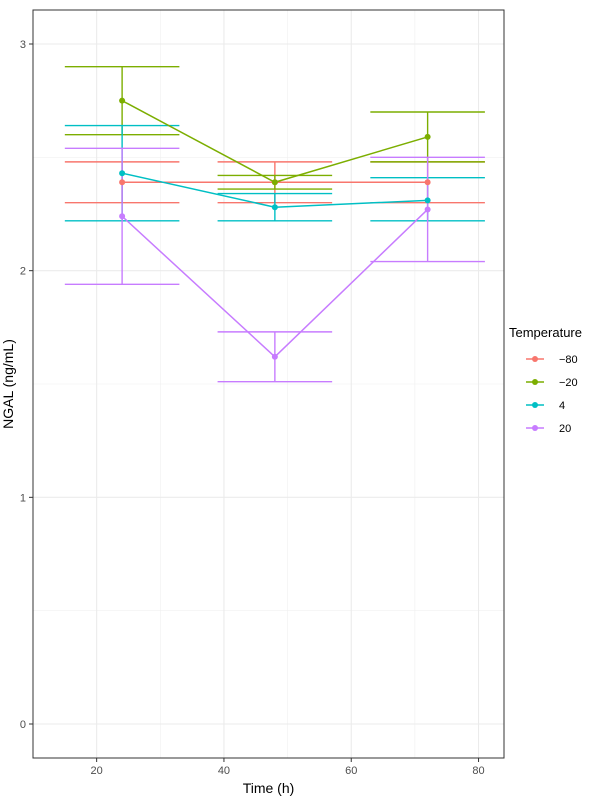 The image size is (589, 806). What do you see at coordinates (545, 380) in the screenshot?
I see `legend: Temperature −80 −20 4 20` at bounding box center [545, 380].